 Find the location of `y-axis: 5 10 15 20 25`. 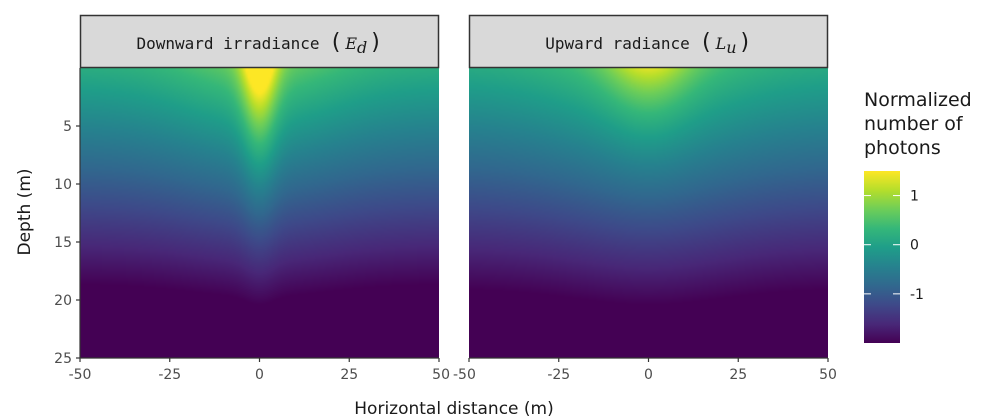

y-axis: 5 10 15 20 25 is located at coordinates (67, 217).